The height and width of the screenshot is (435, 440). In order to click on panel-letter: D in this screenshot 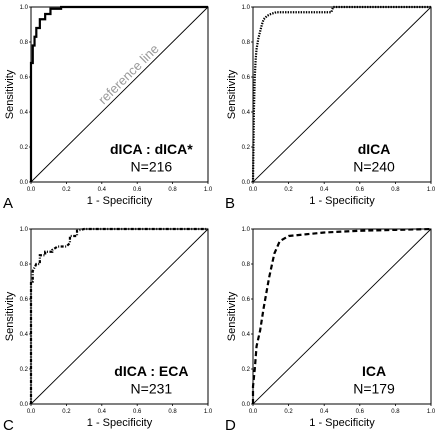, I will do `click(230, 425)`.